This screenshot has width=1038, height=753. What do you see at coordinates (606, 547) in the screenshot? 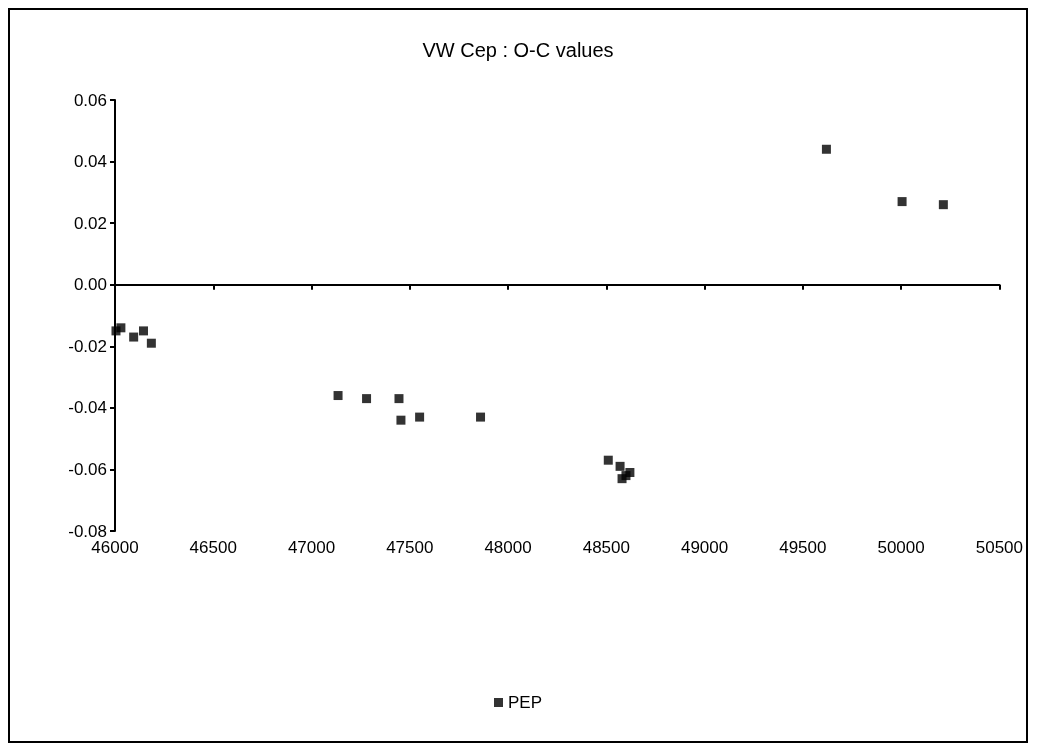
I see `x-tick-label: 48500` at bounding box center [606, 547].